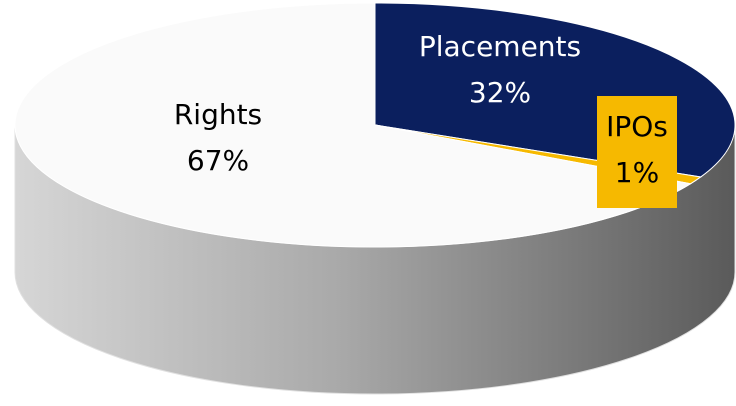  I want to click on category-label: Rights, so click(218, 114).